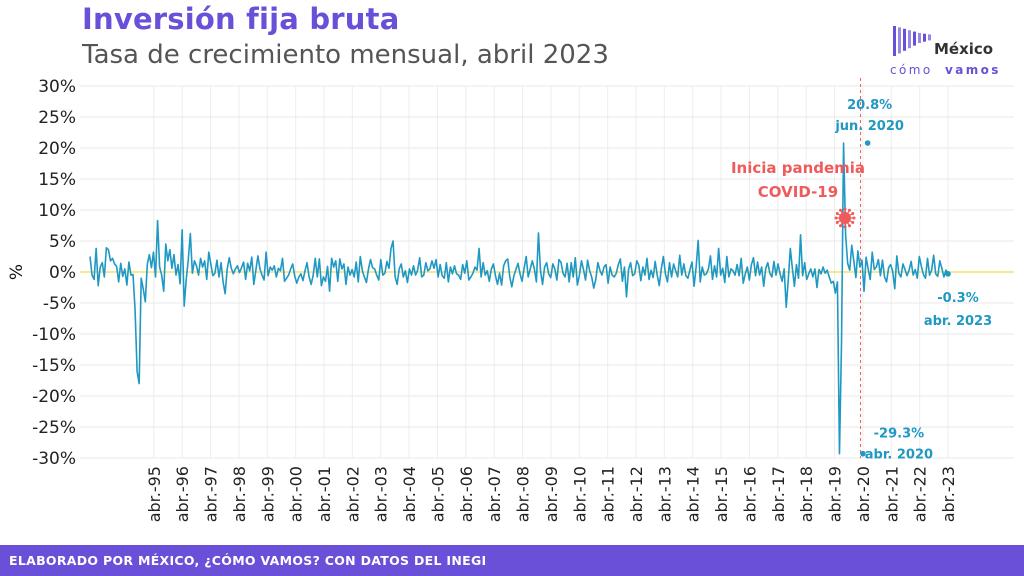  What do you see at coordinates (948, 494) in the screenshot?
I see `x-tick-label: abr.-23` at bounding box center [948, 494].